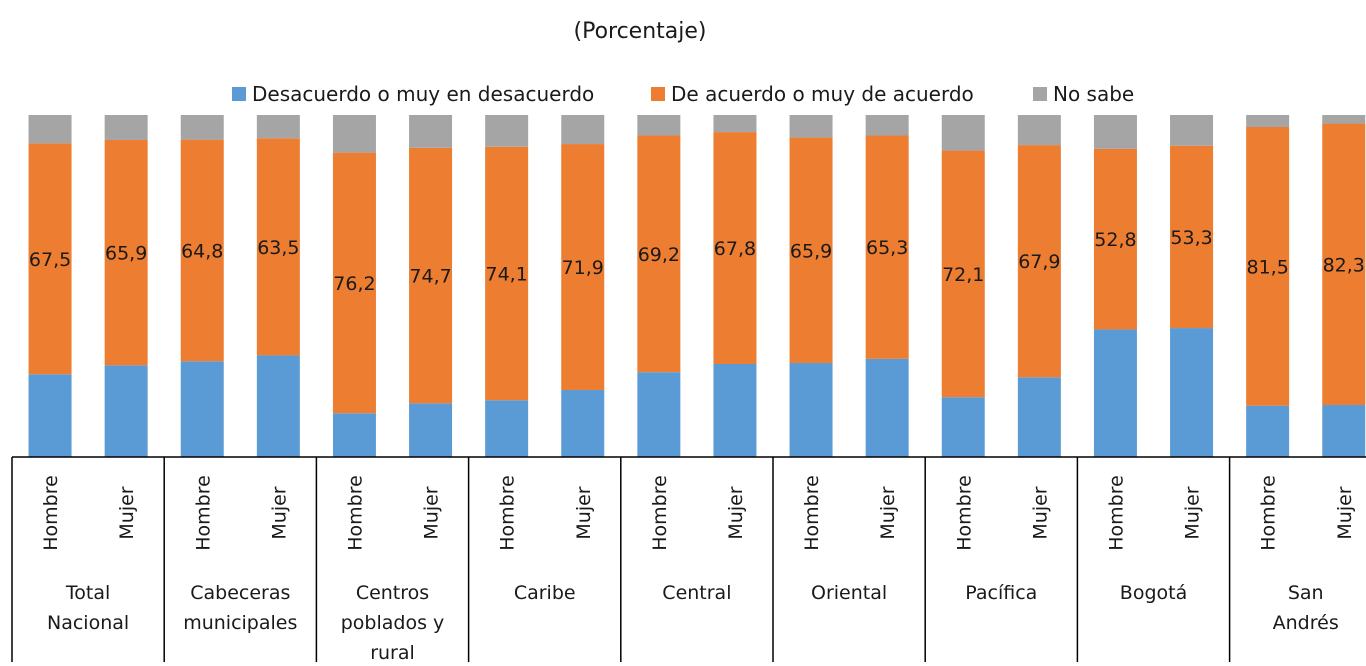 This screenshot has width=1366, height=666. I want to click on data-label: 69,2, so click(659, 255).